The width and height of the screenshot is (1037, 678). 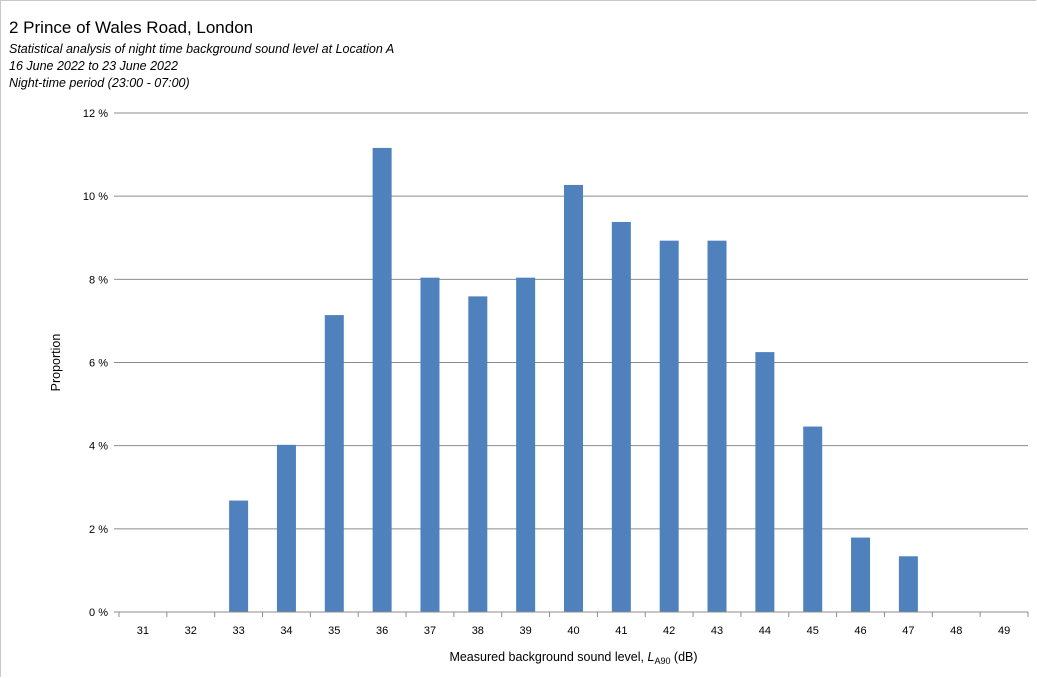 What do you see at coordinates (621, 631) in the screenshot?
I see `x-tick-label: 41` at bounding box center [621, 631].